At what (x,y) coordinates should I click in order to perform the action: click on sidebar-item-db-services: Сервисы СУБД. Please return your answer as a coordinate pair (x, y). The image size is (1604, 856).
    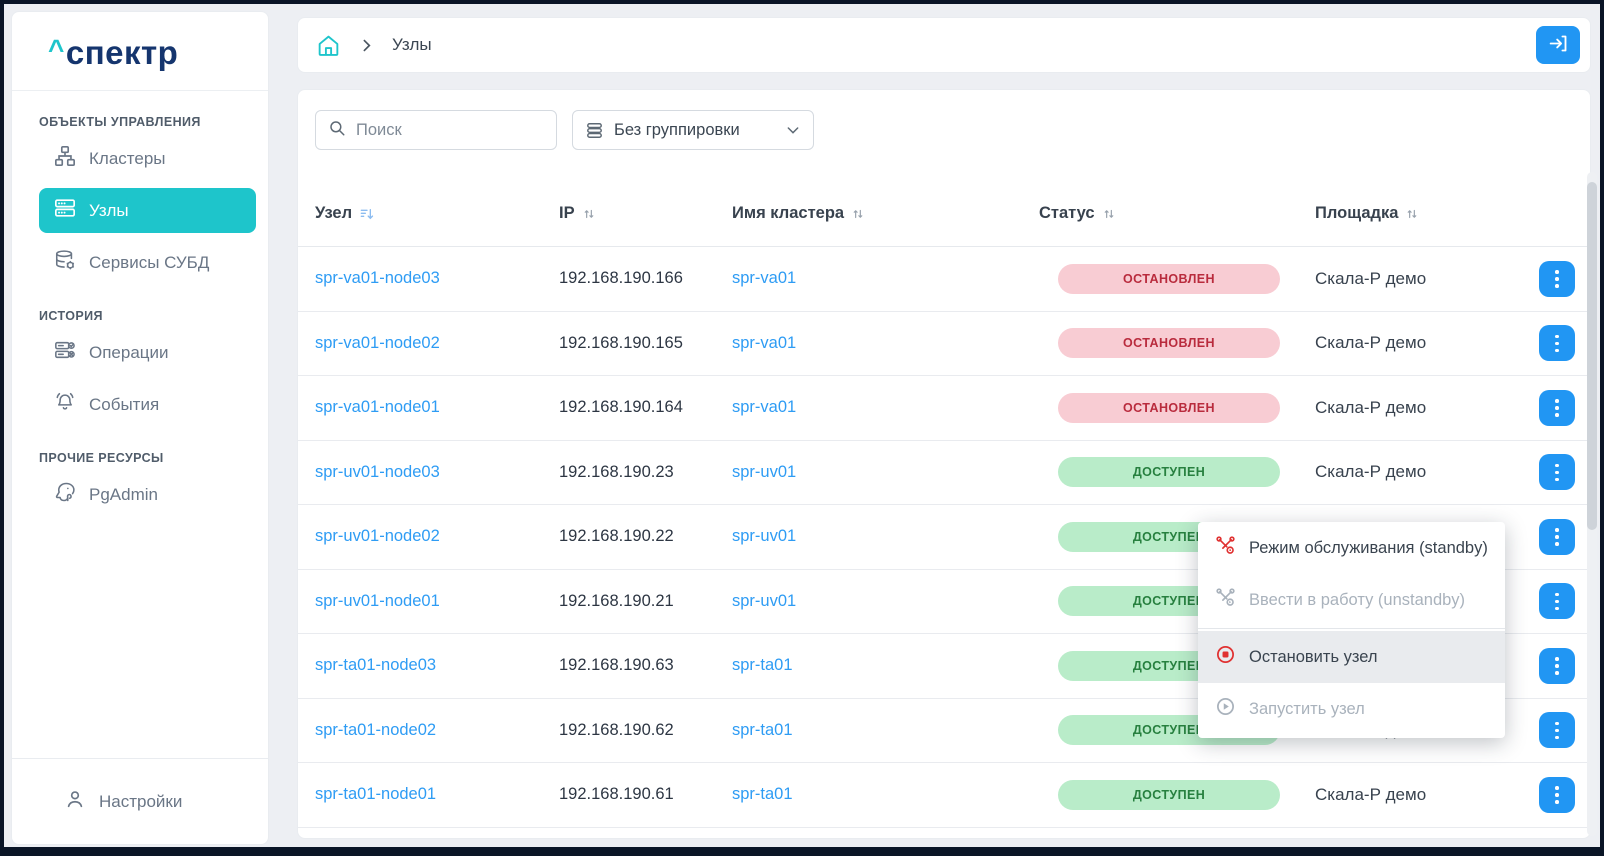
    Looking at the image, I should click on (147, 262).